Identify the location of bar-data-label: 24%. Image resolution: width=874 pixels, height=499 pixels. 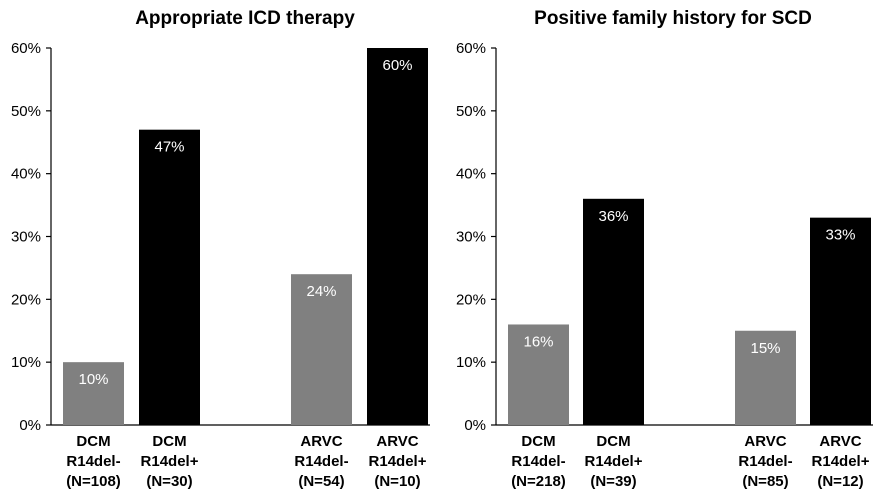
(321, 291).